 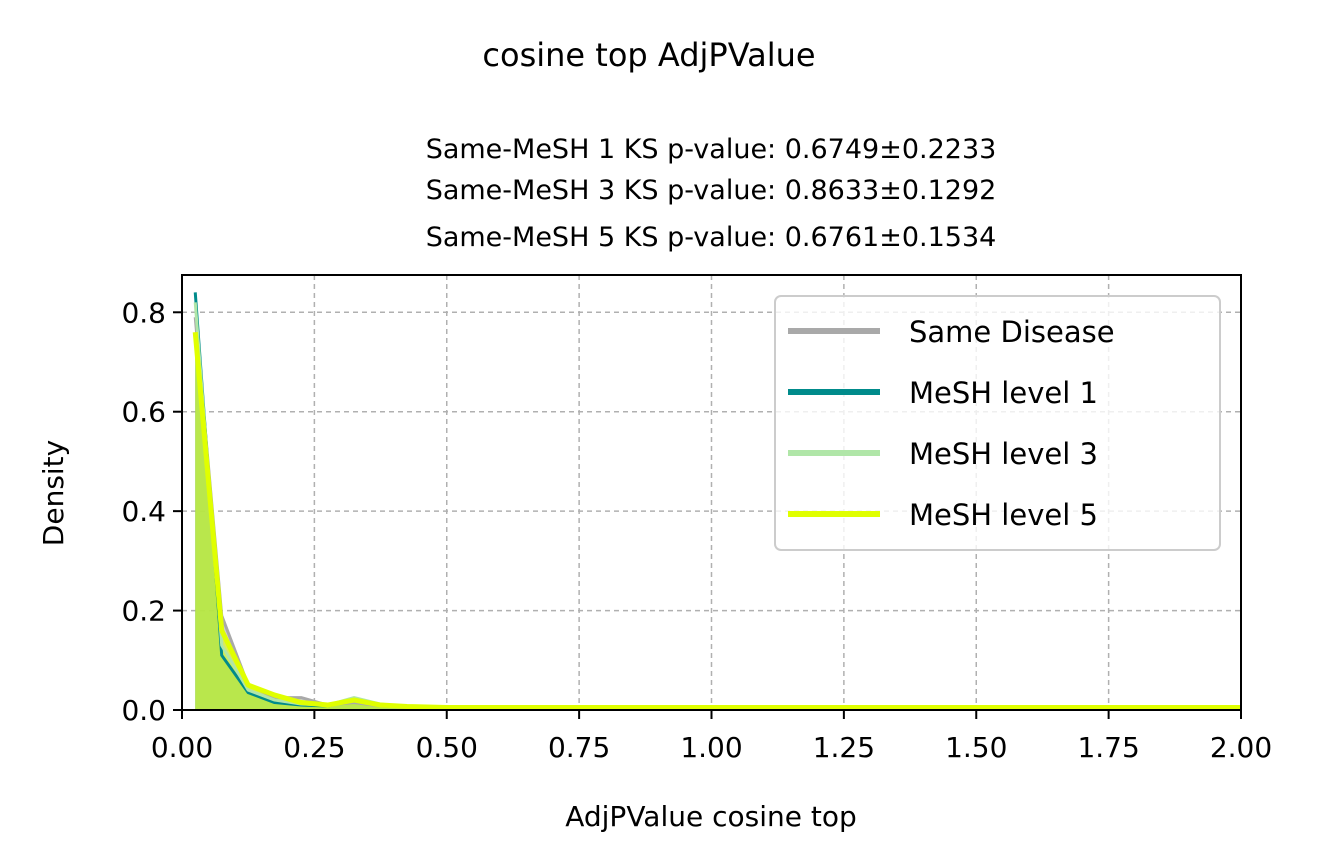 What do you see at coordinates (711, 816) in the screenshot?
I see `x-axis-label: AdjPValue cosine top` at bounding box center [711, 816].